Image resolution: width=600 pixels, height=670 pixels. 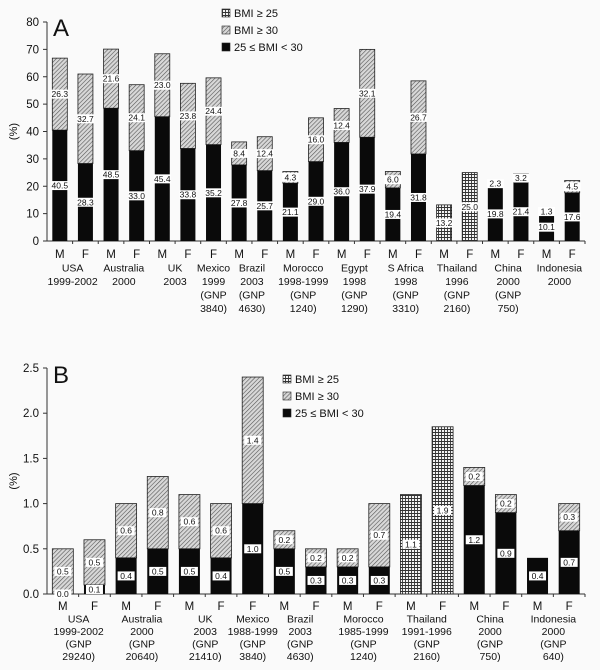 I want to click on y-tick-label: 2.5, so click(x=31, y=369).